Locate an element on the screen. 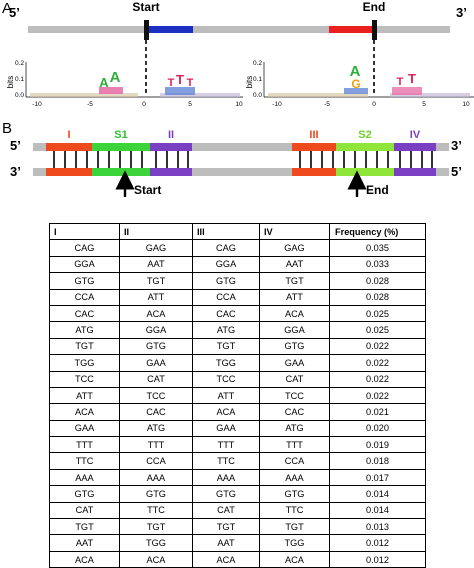 This screenshot has height=568, width=474. region-label-s1: S1 is located at coordinates (120, 135).